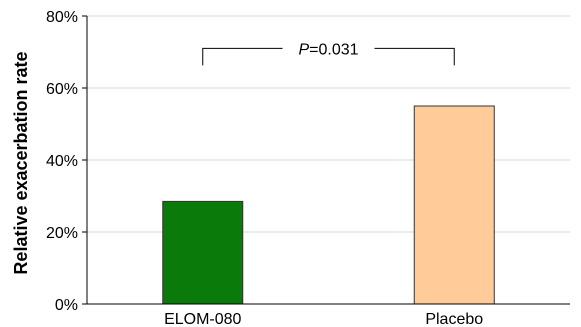 The height and width of the screenshot is (327, 581). I want to click on x-tick-label: ELOM-080, so click(202, 319).